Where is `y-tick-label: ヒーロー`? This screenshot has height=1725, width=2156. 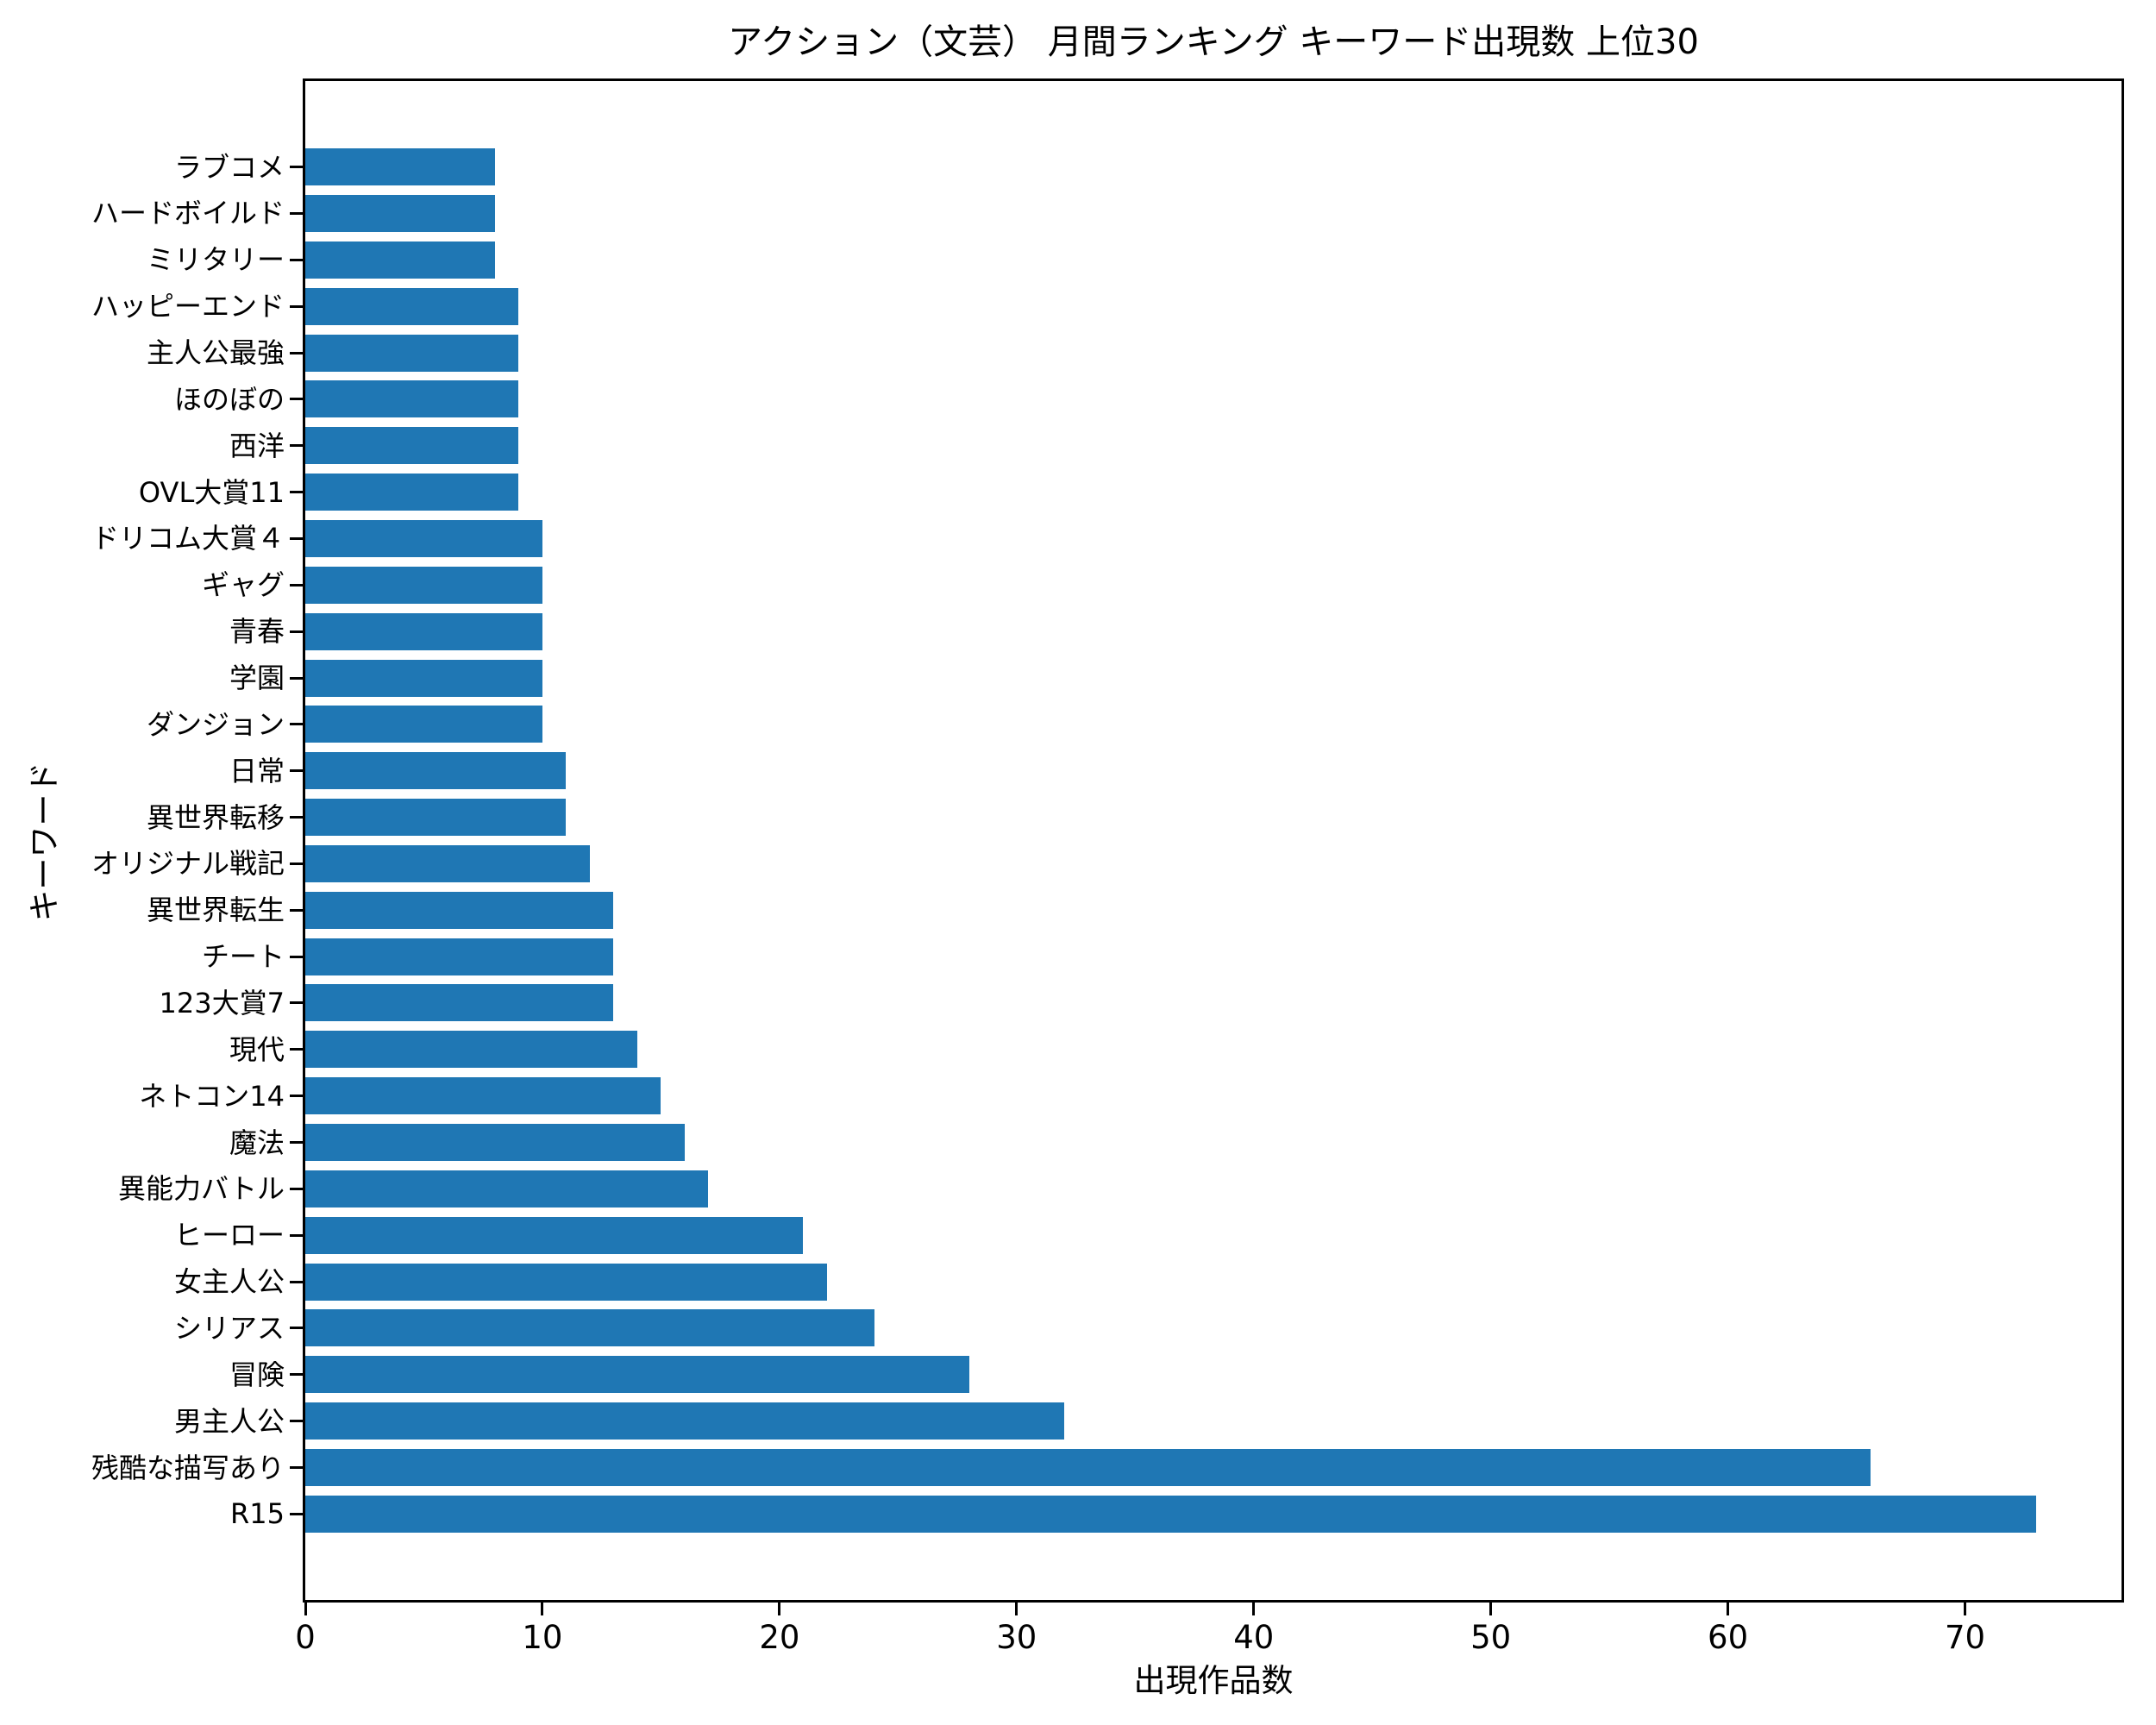 y-tick-label: ヒーロー is located at coordinates (229, 1235).